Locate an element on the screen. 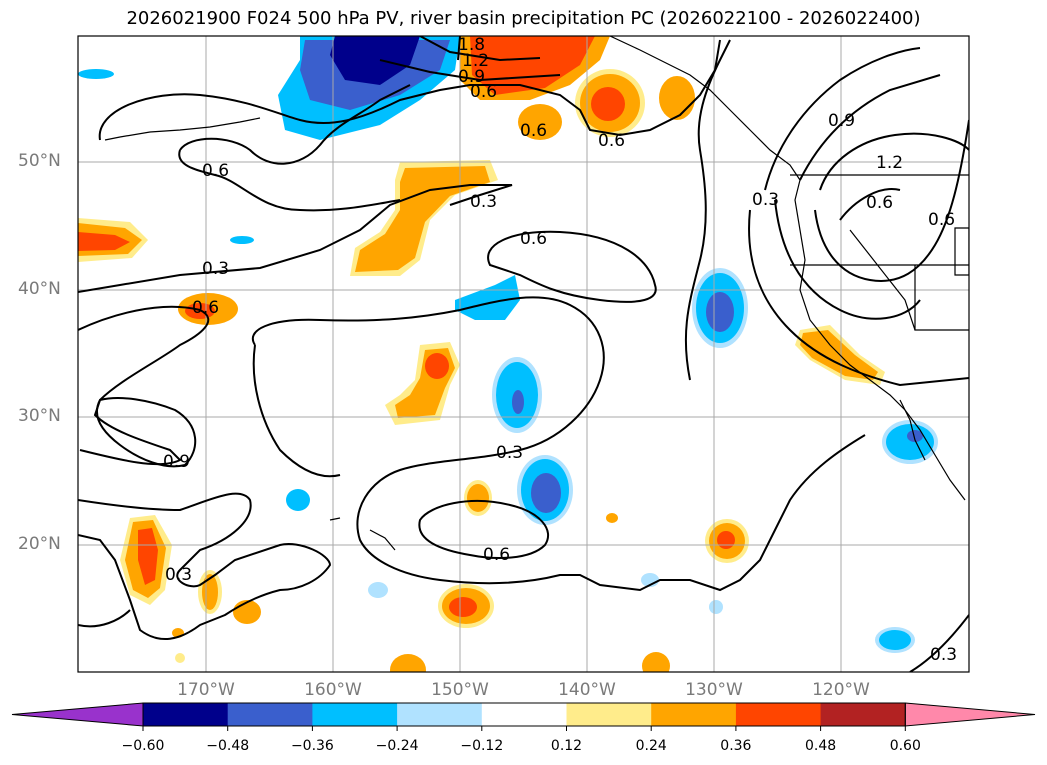 This screenshot has height=765, width=1047. lat-label-50n: 50°N is located at coordinates (39, 161).